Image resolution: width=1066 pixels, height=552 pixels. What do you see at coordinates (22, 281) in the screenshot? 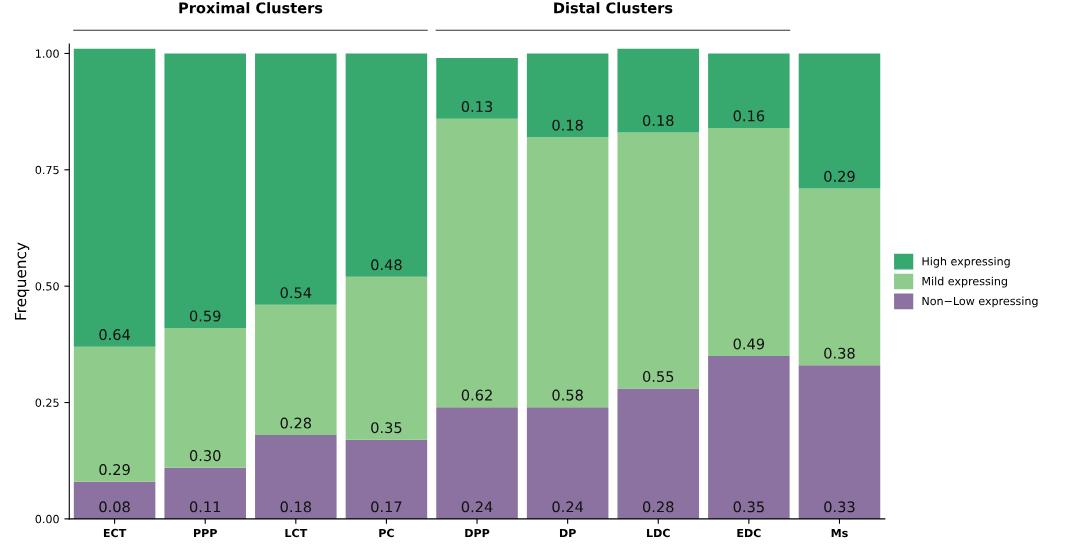
I see `y-axis-title: Frequency` at bounding box center [22, 281].